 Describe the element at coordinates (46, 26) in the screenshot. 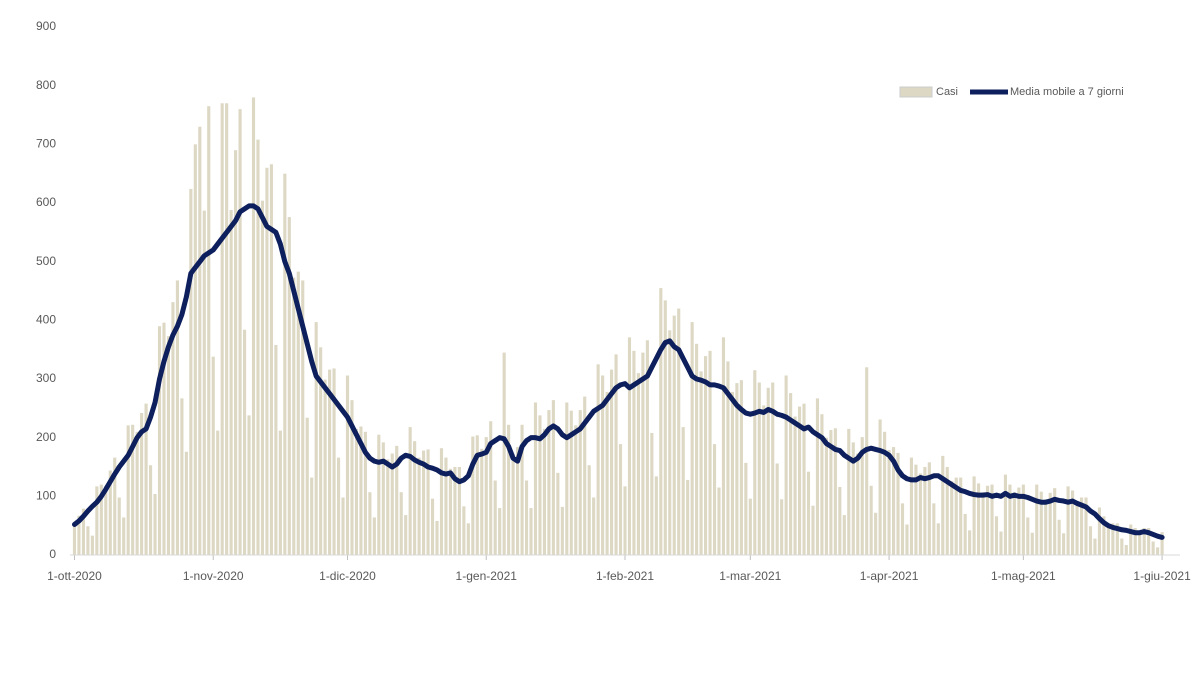

I see `y-tick-label: 900` at that location.